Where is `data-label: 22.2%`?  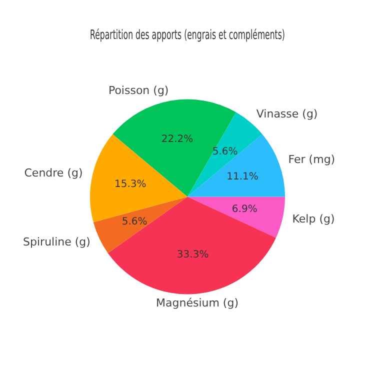
data-label: 22.2% is located at coordinates (177, 139).